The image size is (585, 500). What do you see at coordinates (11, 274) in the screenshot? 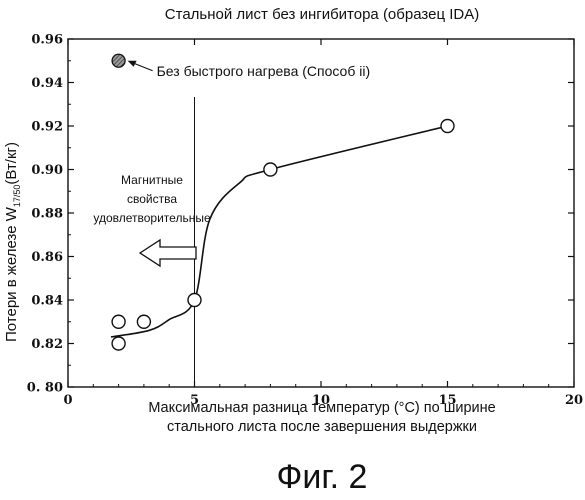
I see `y-axis-label-main: Потери в железе W` at bounding box center [11, 274].